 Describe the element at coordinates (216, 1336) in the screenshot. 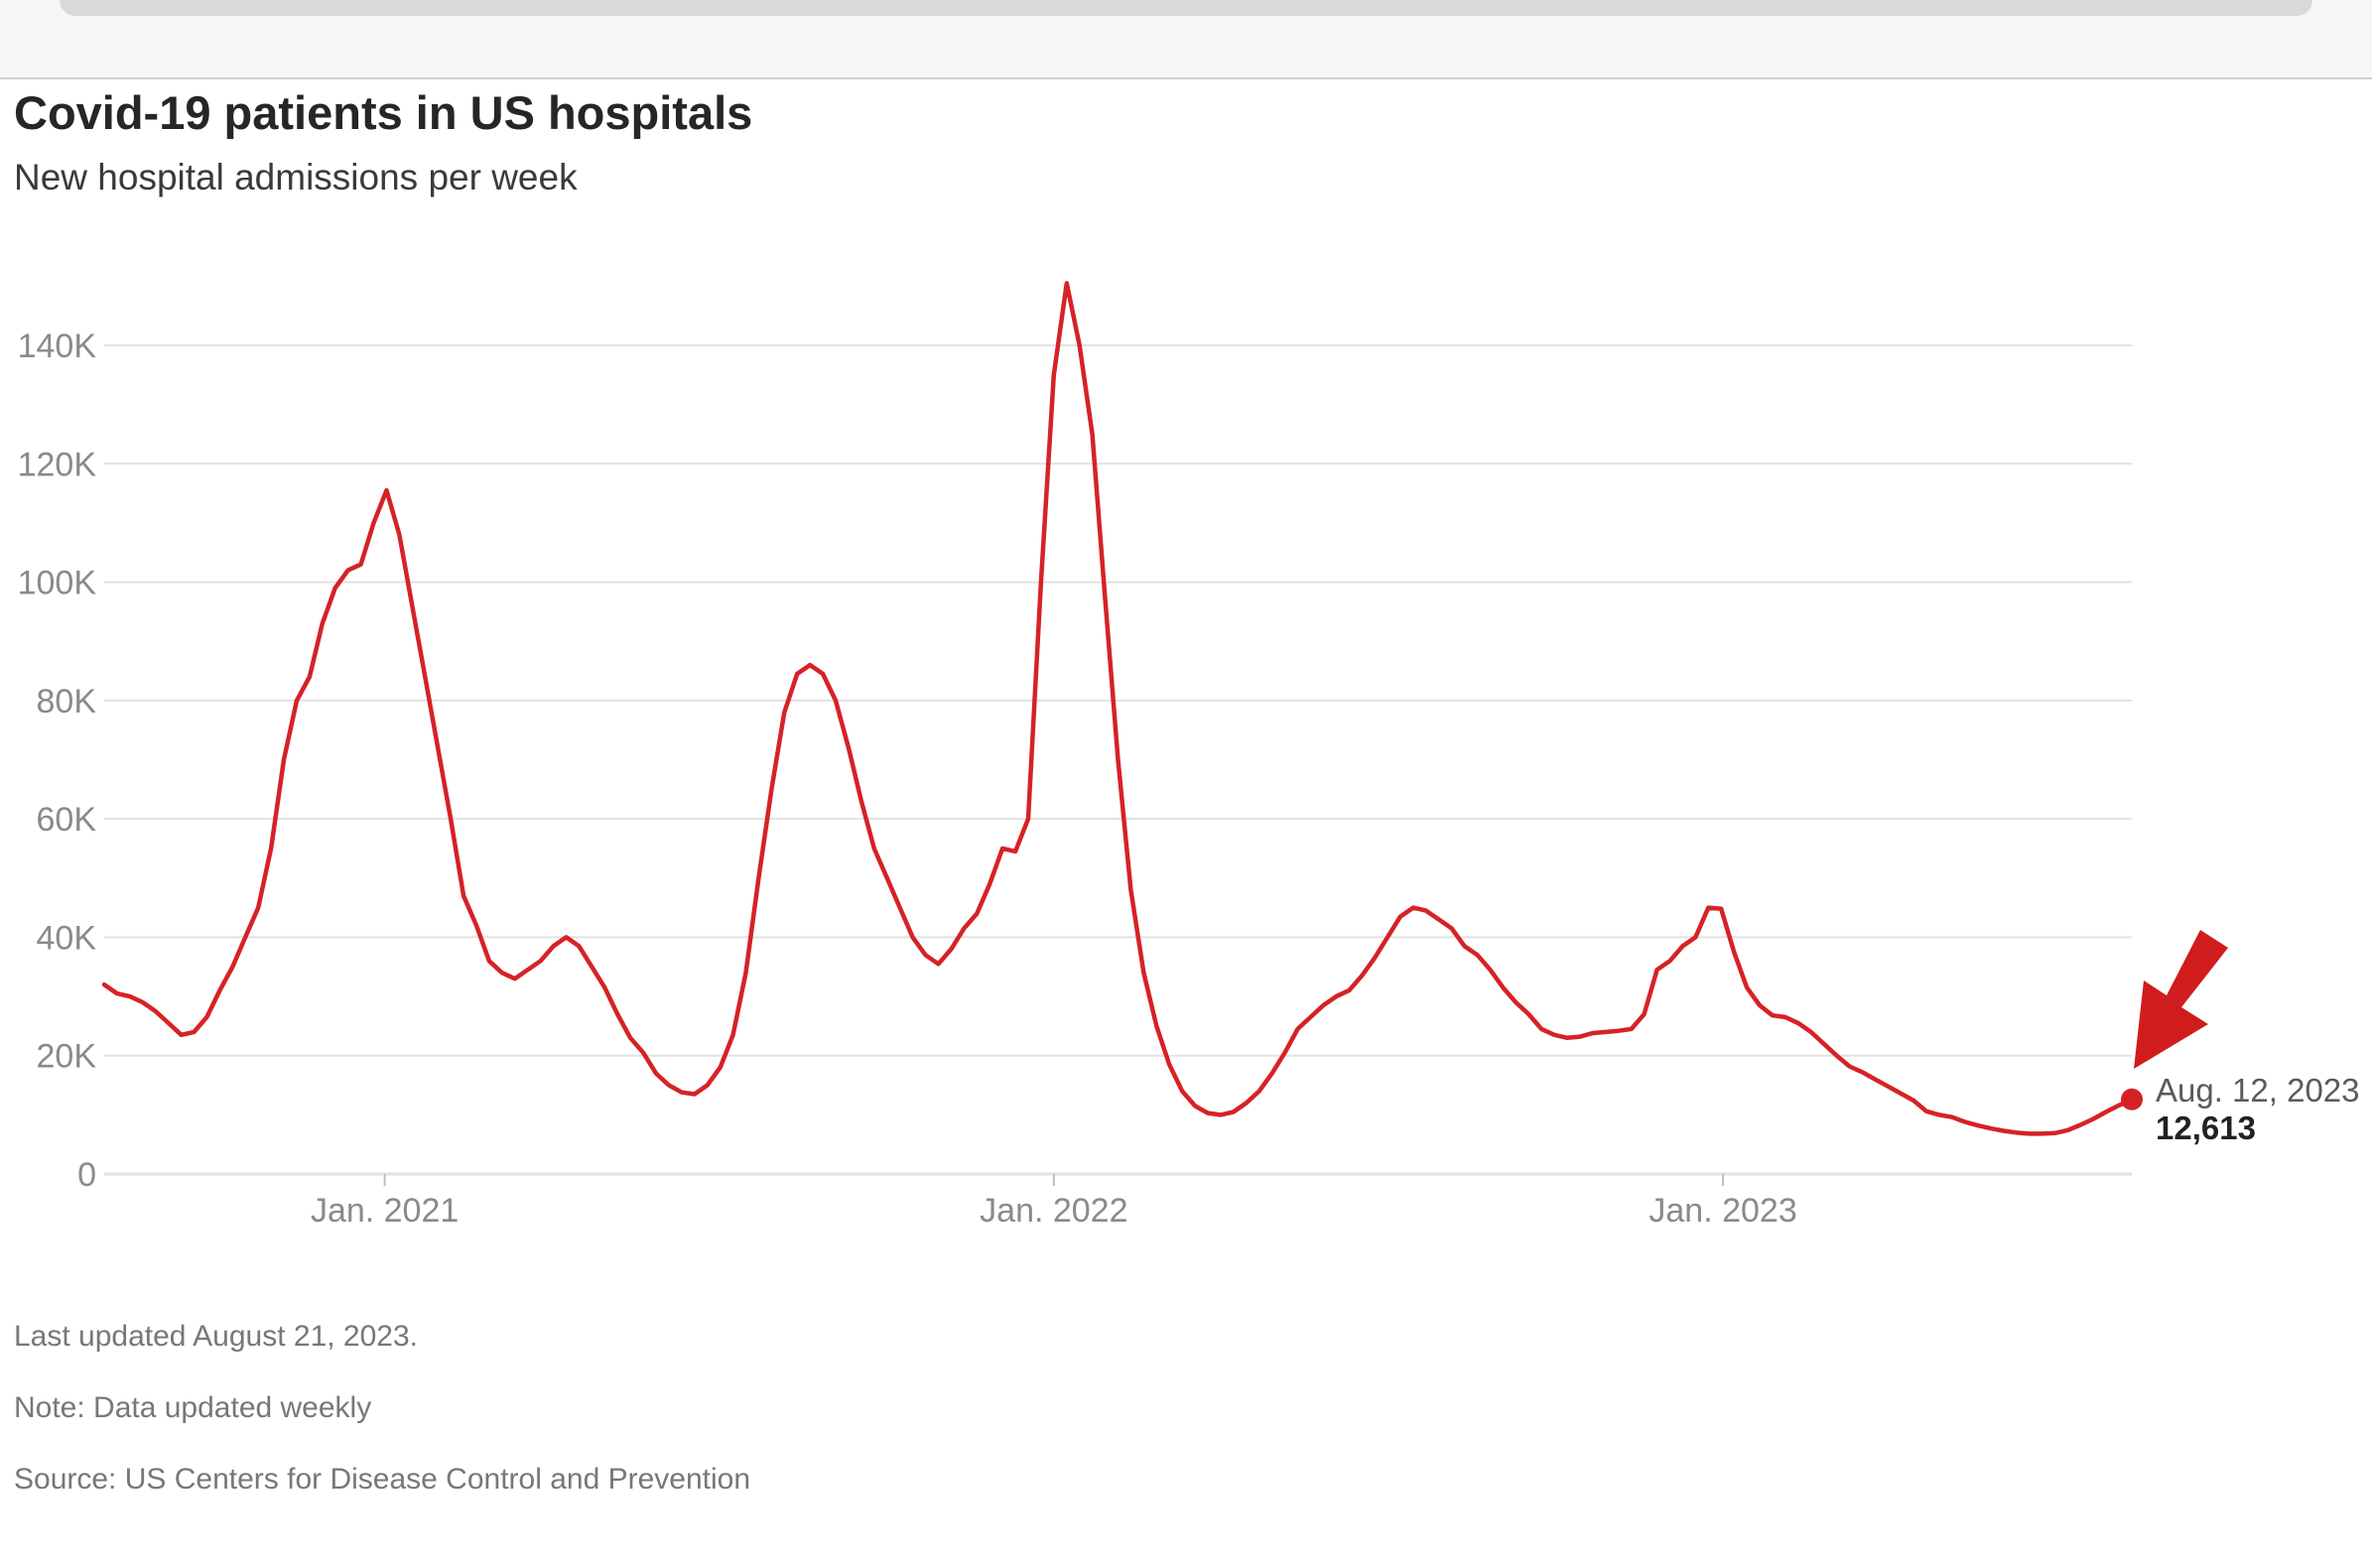

I see `last-updated: Last updated August 21, 2023.` at that location.